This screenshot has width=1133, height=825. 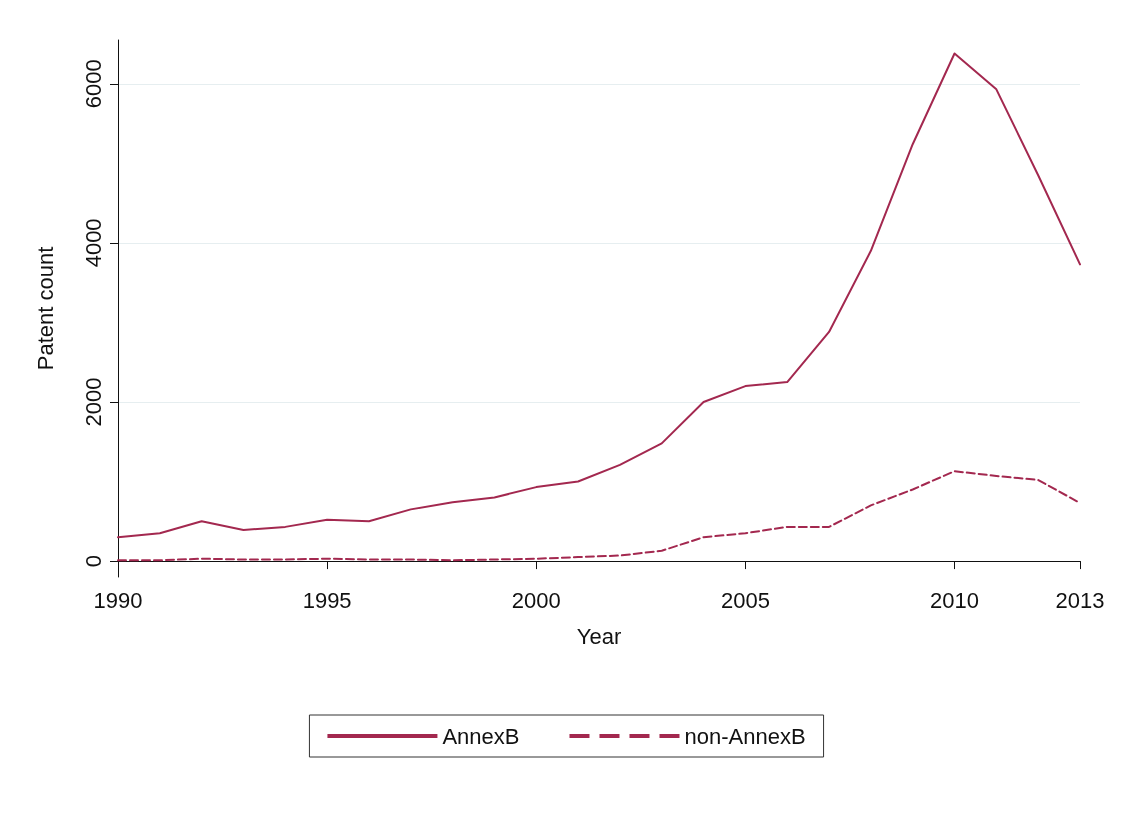 I want to click on x-tick-label: 2013, so click(x=1080, y=600).